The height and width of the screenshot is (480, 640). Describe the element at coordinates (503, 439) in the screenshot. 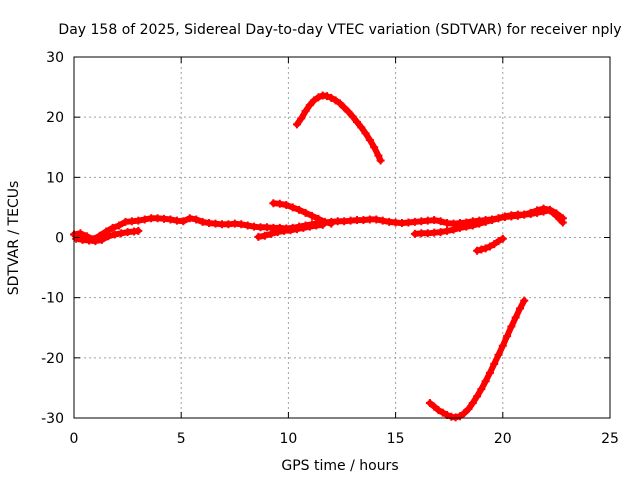

I see `x-tick-label: 20` at that location.